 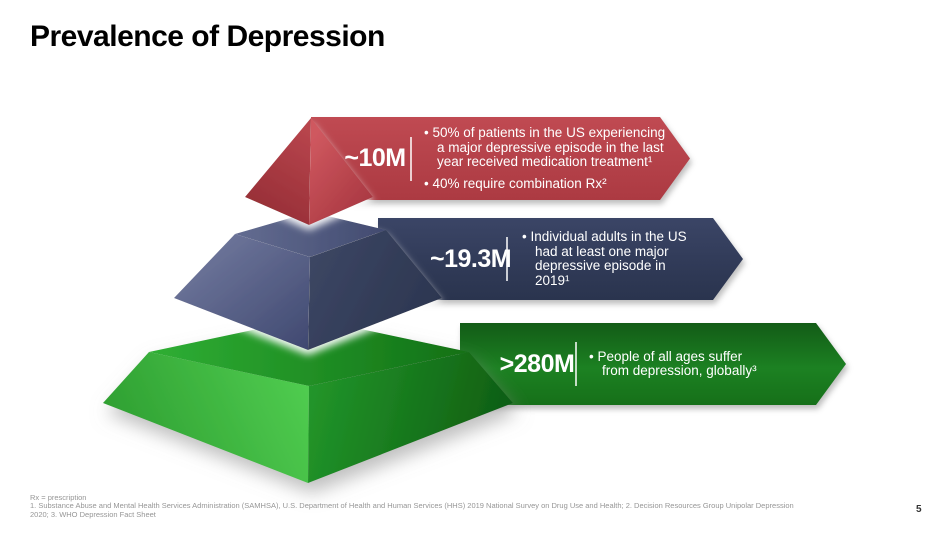 I want to click on pyramid-tier-bottom, so click(x=308, y=400).